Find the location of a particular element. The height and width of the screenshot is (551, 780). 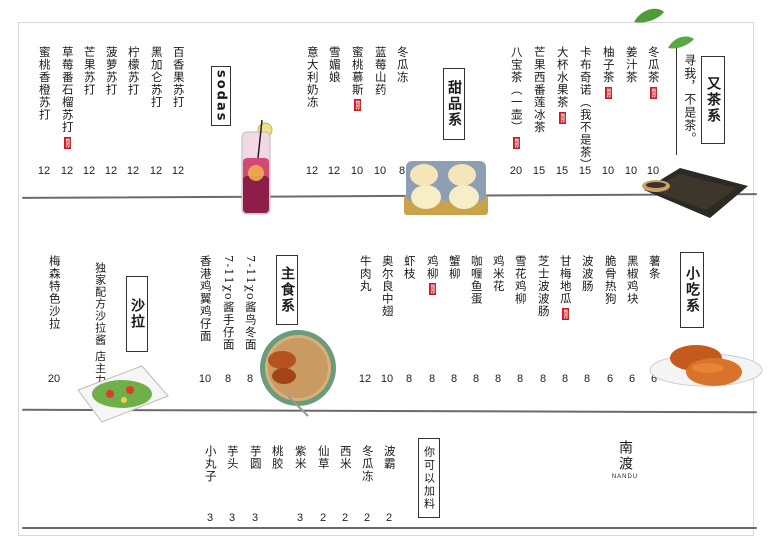

desserts-item-name: 冬瓜冻 is located at coordinates (402, 65).